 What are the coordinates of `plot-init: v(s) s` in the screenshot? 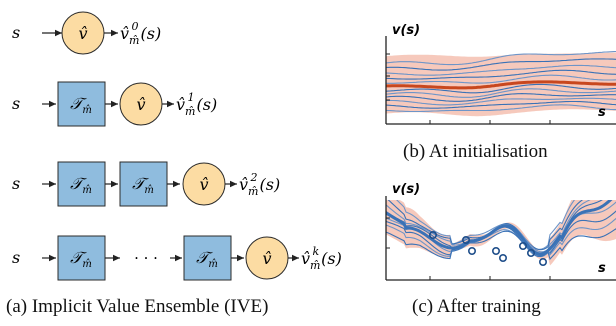 It's located at (500, 74).